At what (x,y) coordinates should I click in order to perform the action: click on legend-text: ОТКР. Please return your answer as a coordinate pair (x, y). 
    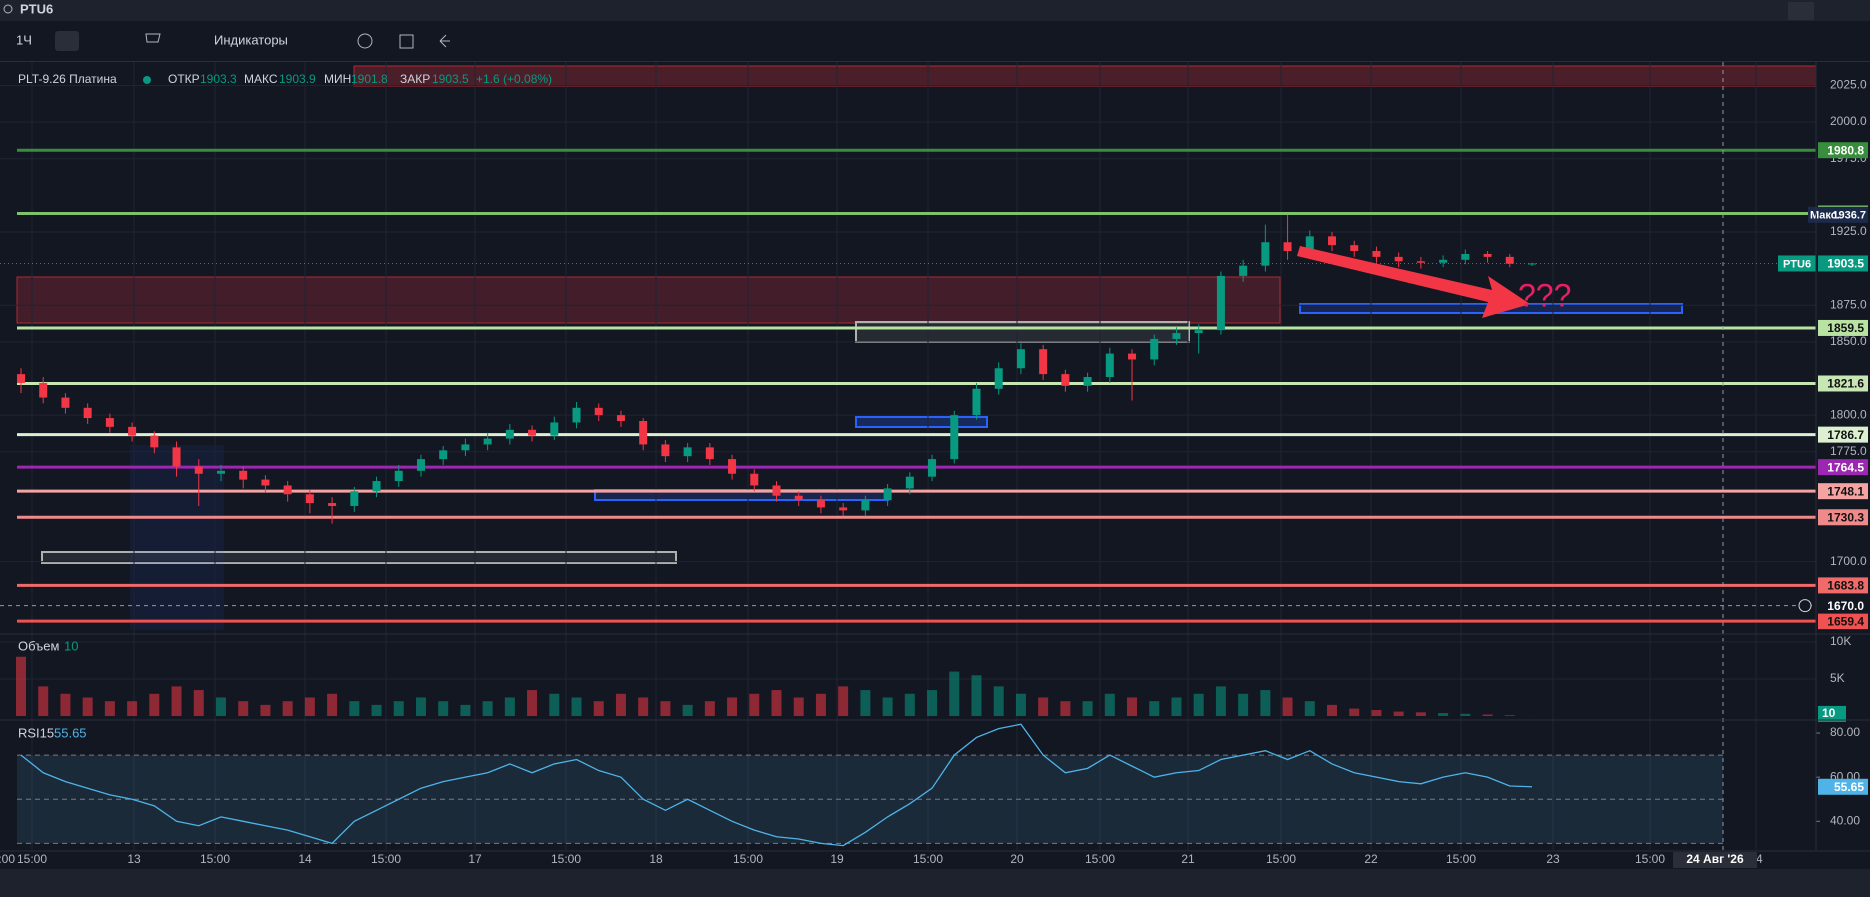
    Looking at the image, I should click on (184, 79).